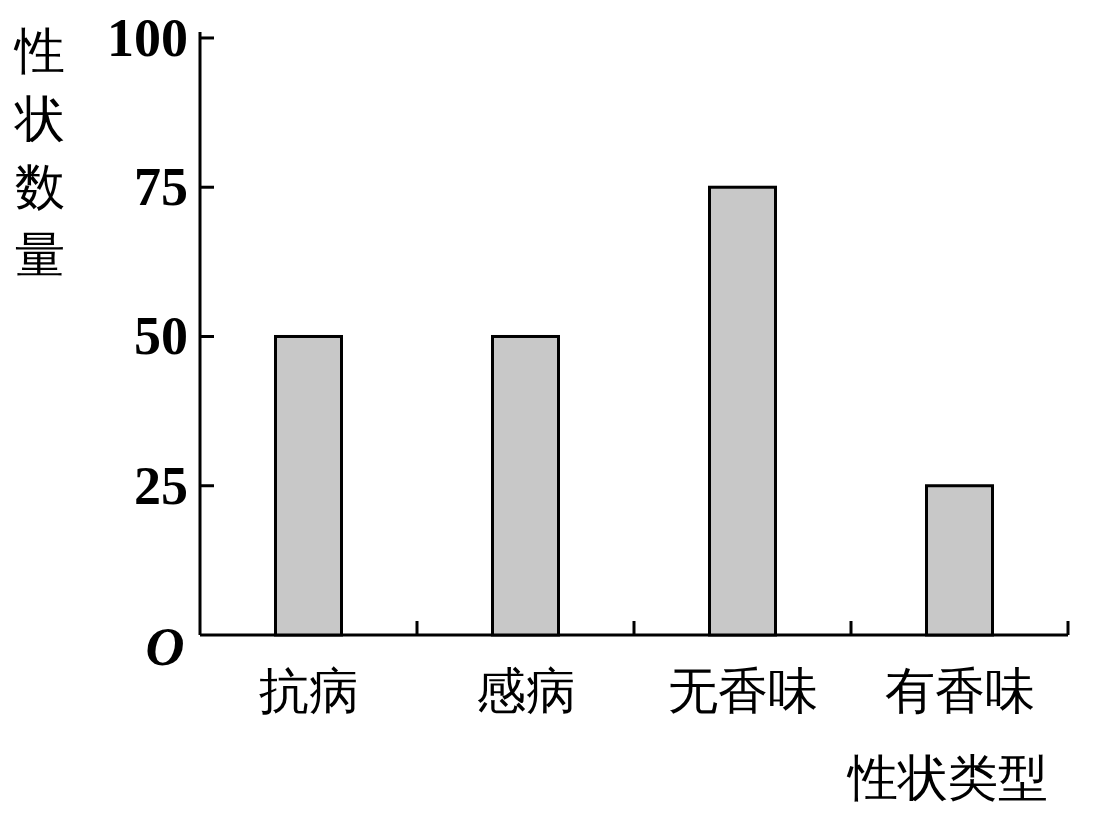  I want to click on ytick: 100, so click(147, 37).